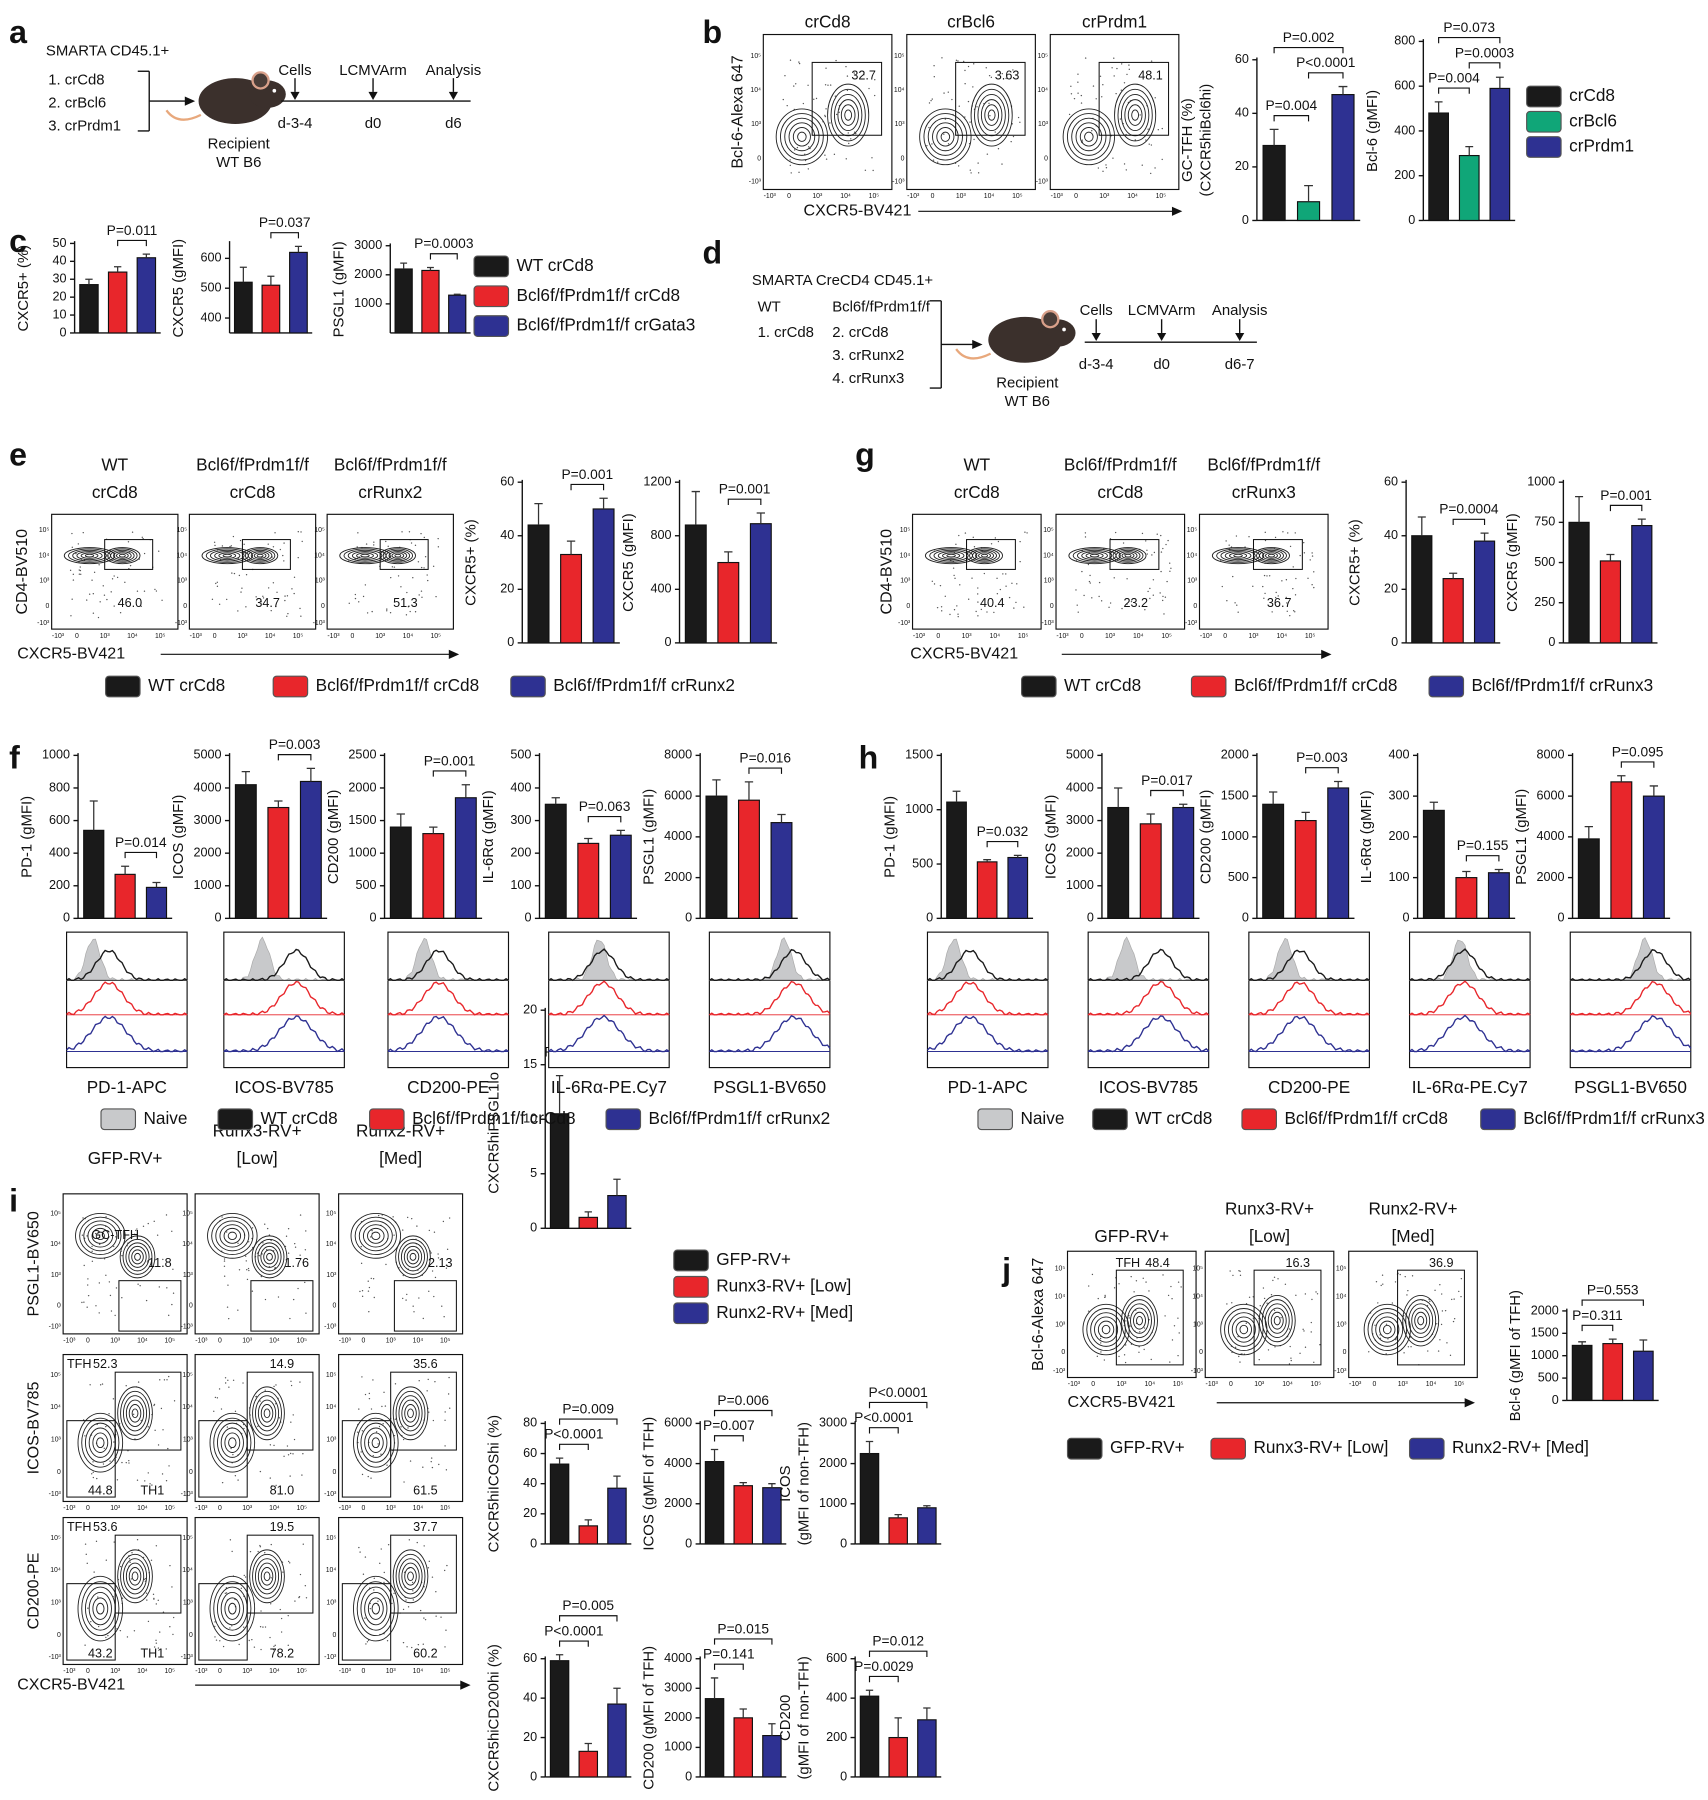 This screenshot has height=1800, width=1708. Describe the element at coordinates (1630, 1000) in the screenshot. I see `histogram-frame` at that location.